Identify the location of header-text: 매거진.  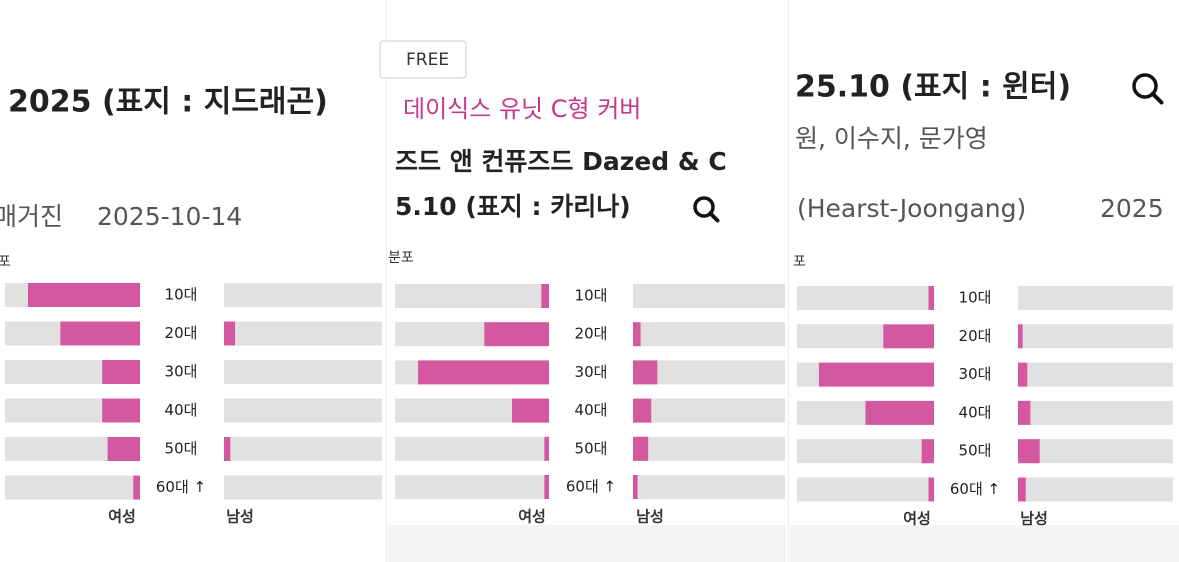
(31, 216).